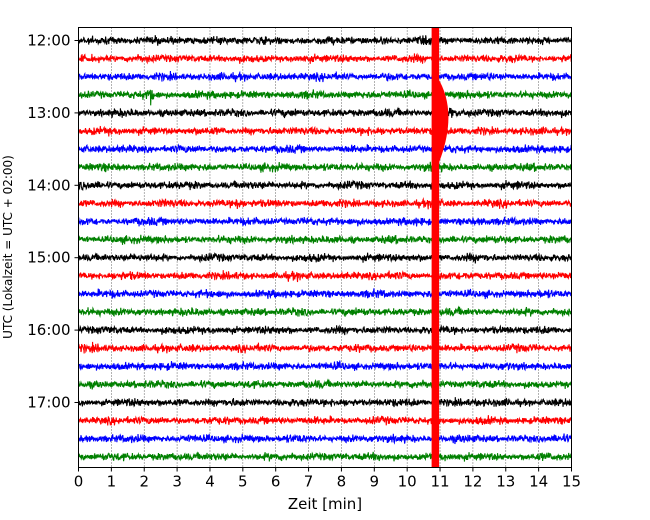 Image resolution: width=650 pixels, height=520 pixels. Describe the element at coordinates (48, 330) in the screenshot. I see `y-tick-label: 16:00` at that location.